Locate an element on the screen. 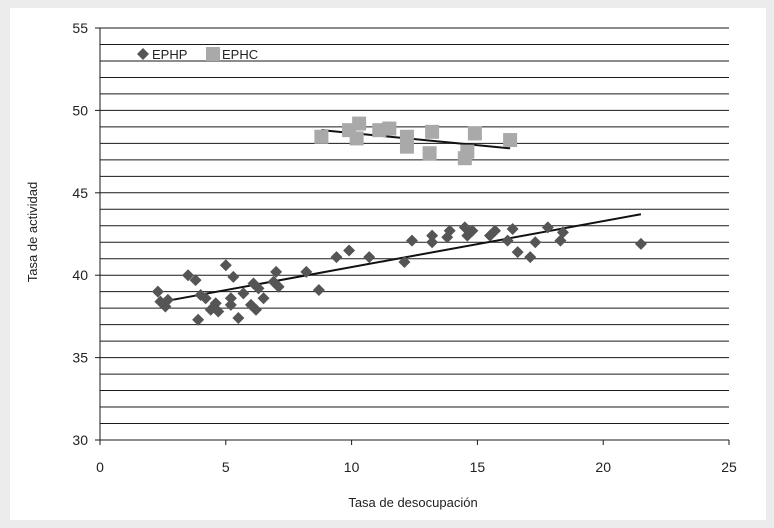  legend-marker-ephp is located at coordinates (143, 54).